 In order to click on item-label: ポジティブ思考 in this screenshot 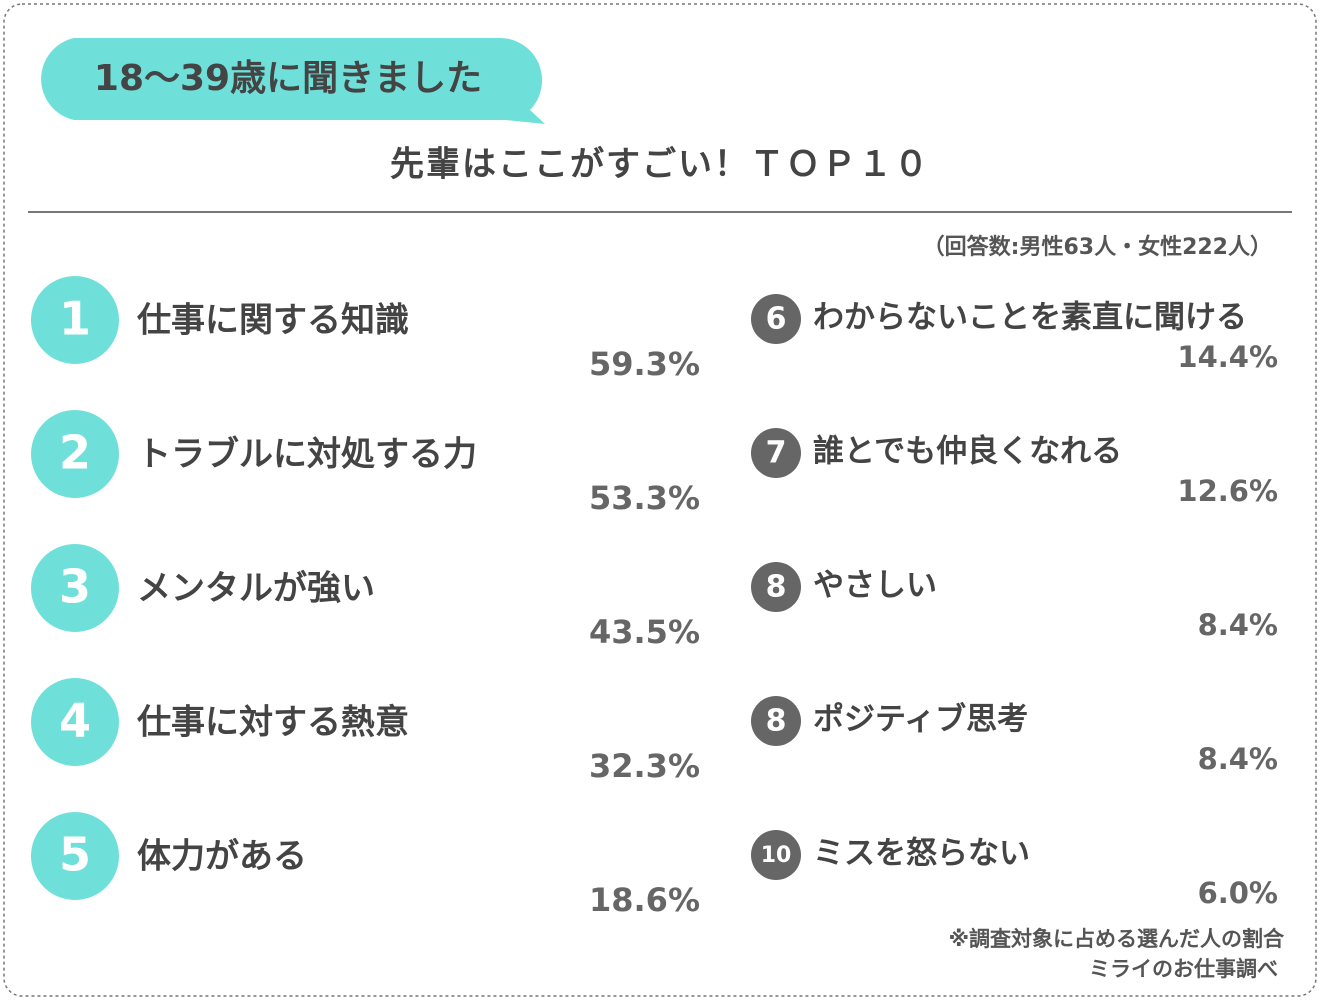, I will do `click(920, 720)`.